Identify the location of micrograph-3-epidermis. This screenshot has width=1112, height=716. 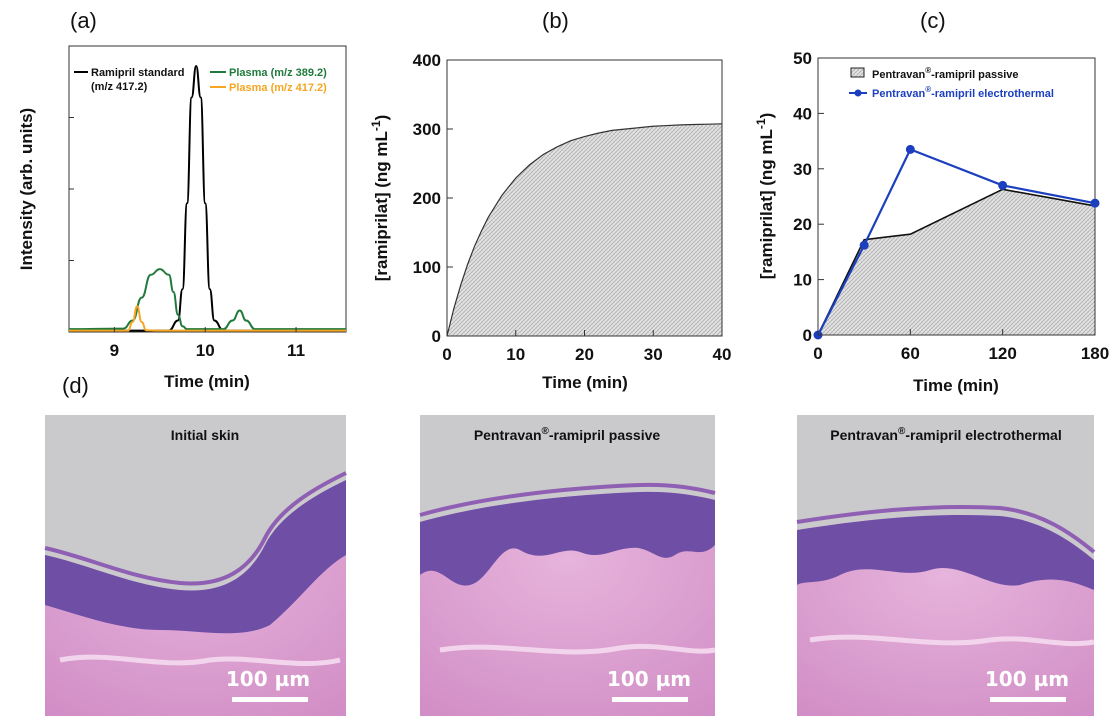
(945, 552).